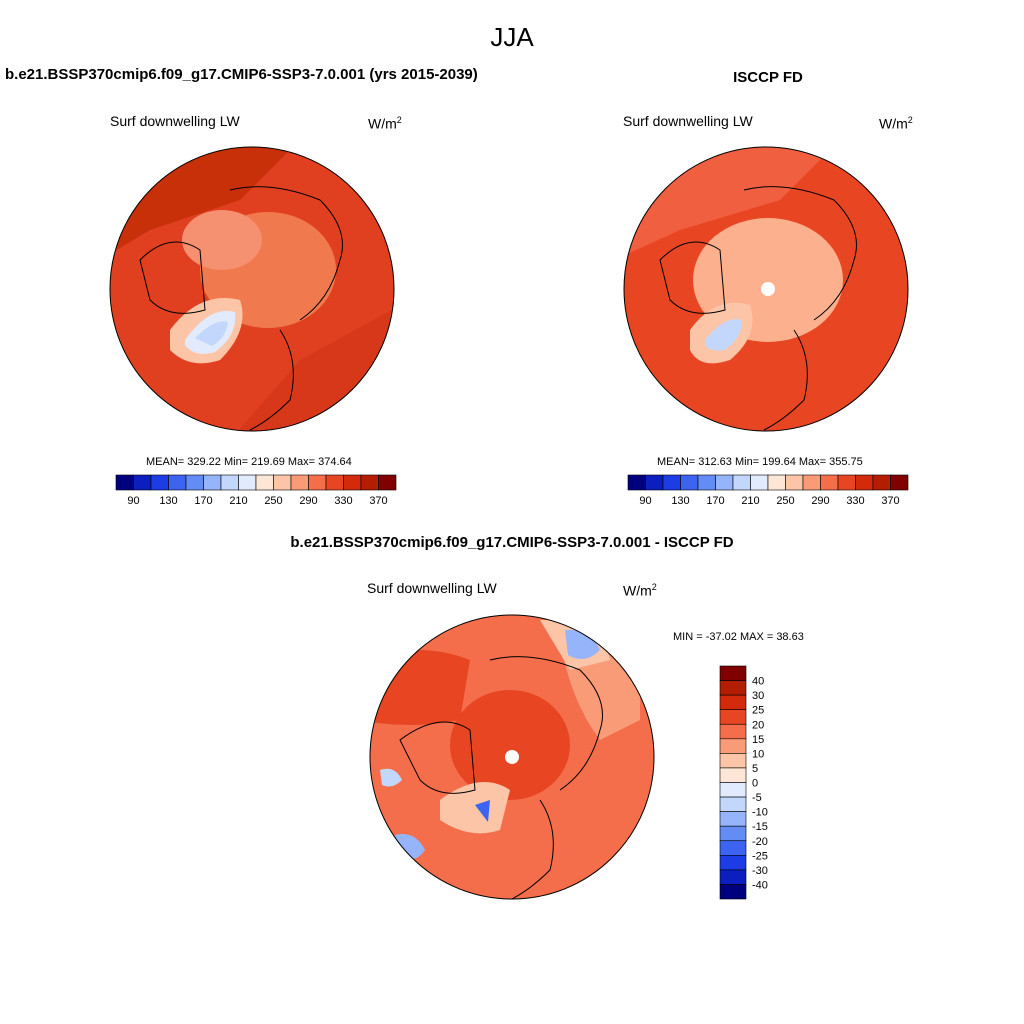  Describe the element at coordinates (582, 644) in the screenshot. I see `diff-field-bering-cool` at that location.